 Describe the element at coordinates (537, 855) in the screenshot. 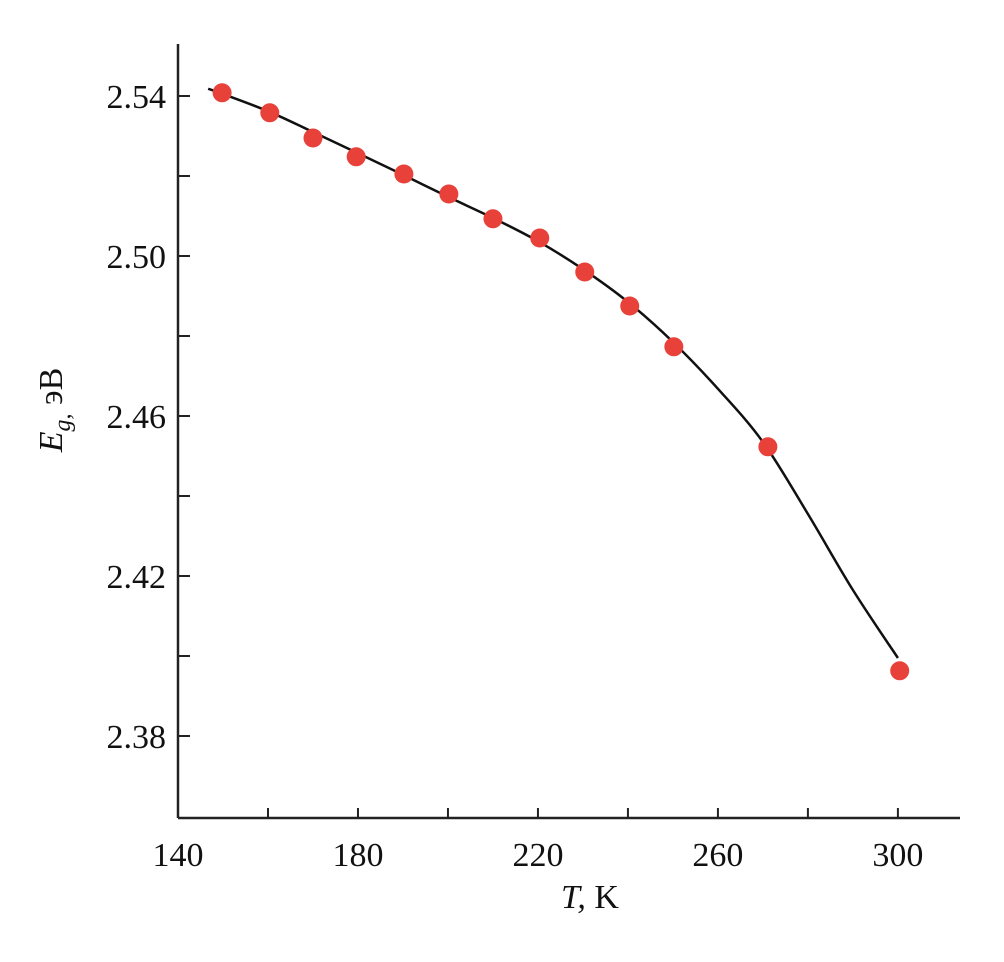

I see `x-tick-label: 220` at that location.